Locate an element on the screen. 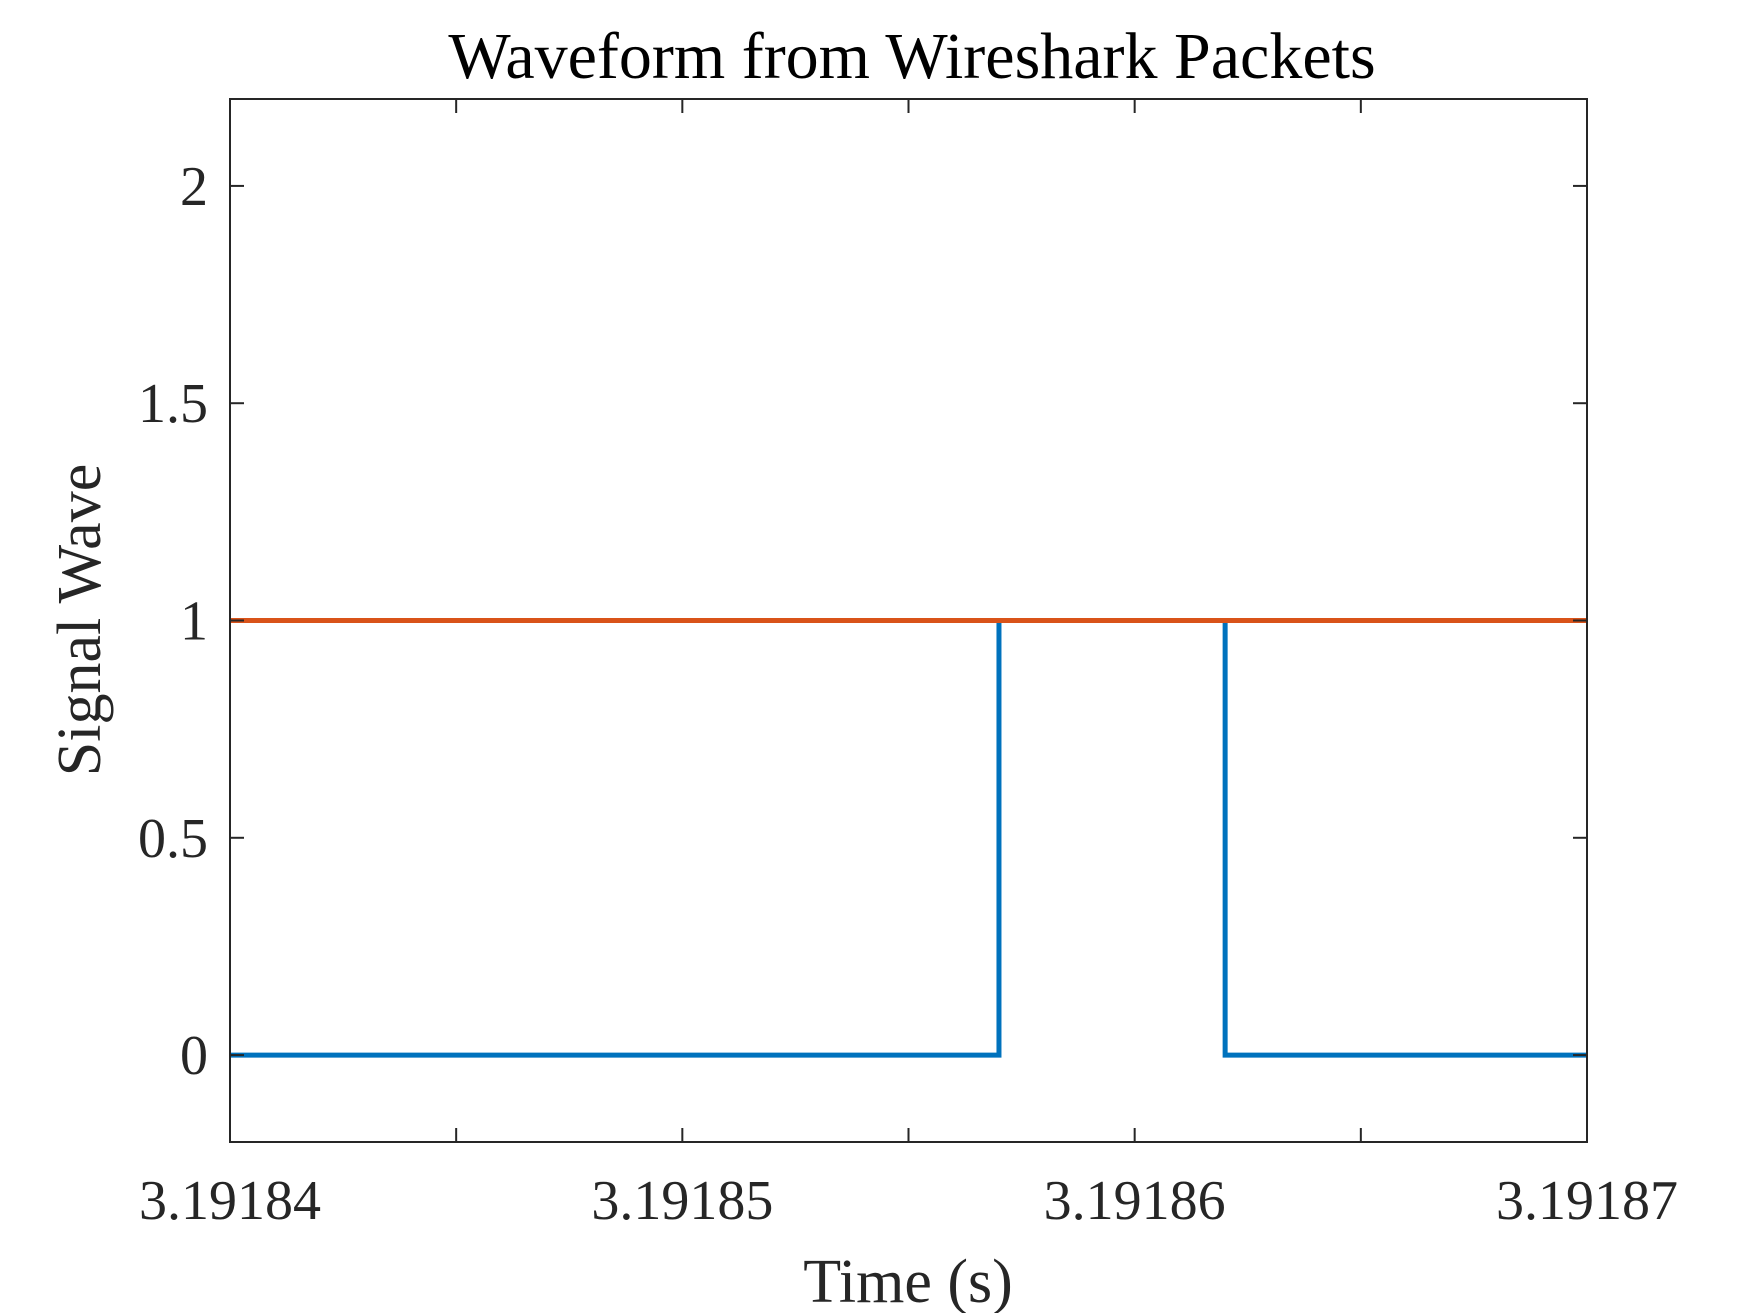  y-tick-label: 1 is located at coordinates (194, 622).